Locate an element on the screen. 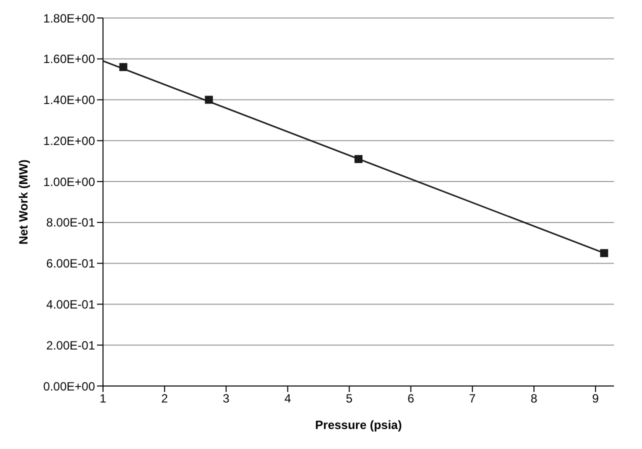  x-tick-label: 6 is located at coordinates (410, 399).